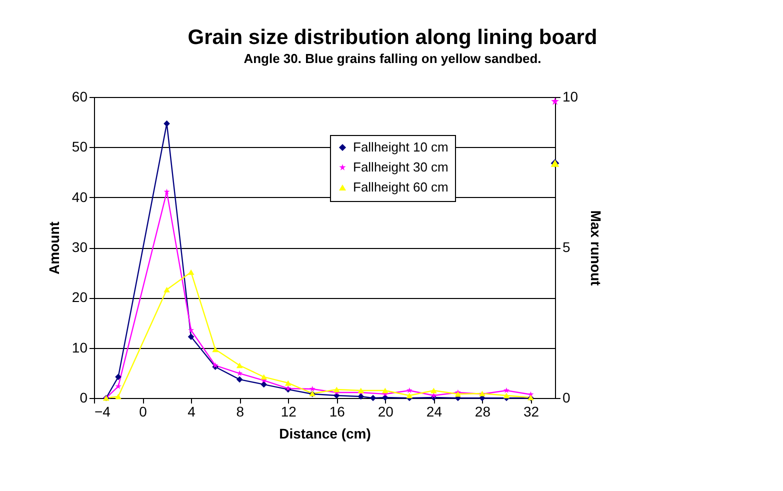 The width and height of the screenshot is (783, 491). I want to click on y2-axis-title: Max runout, so click(596, 248).